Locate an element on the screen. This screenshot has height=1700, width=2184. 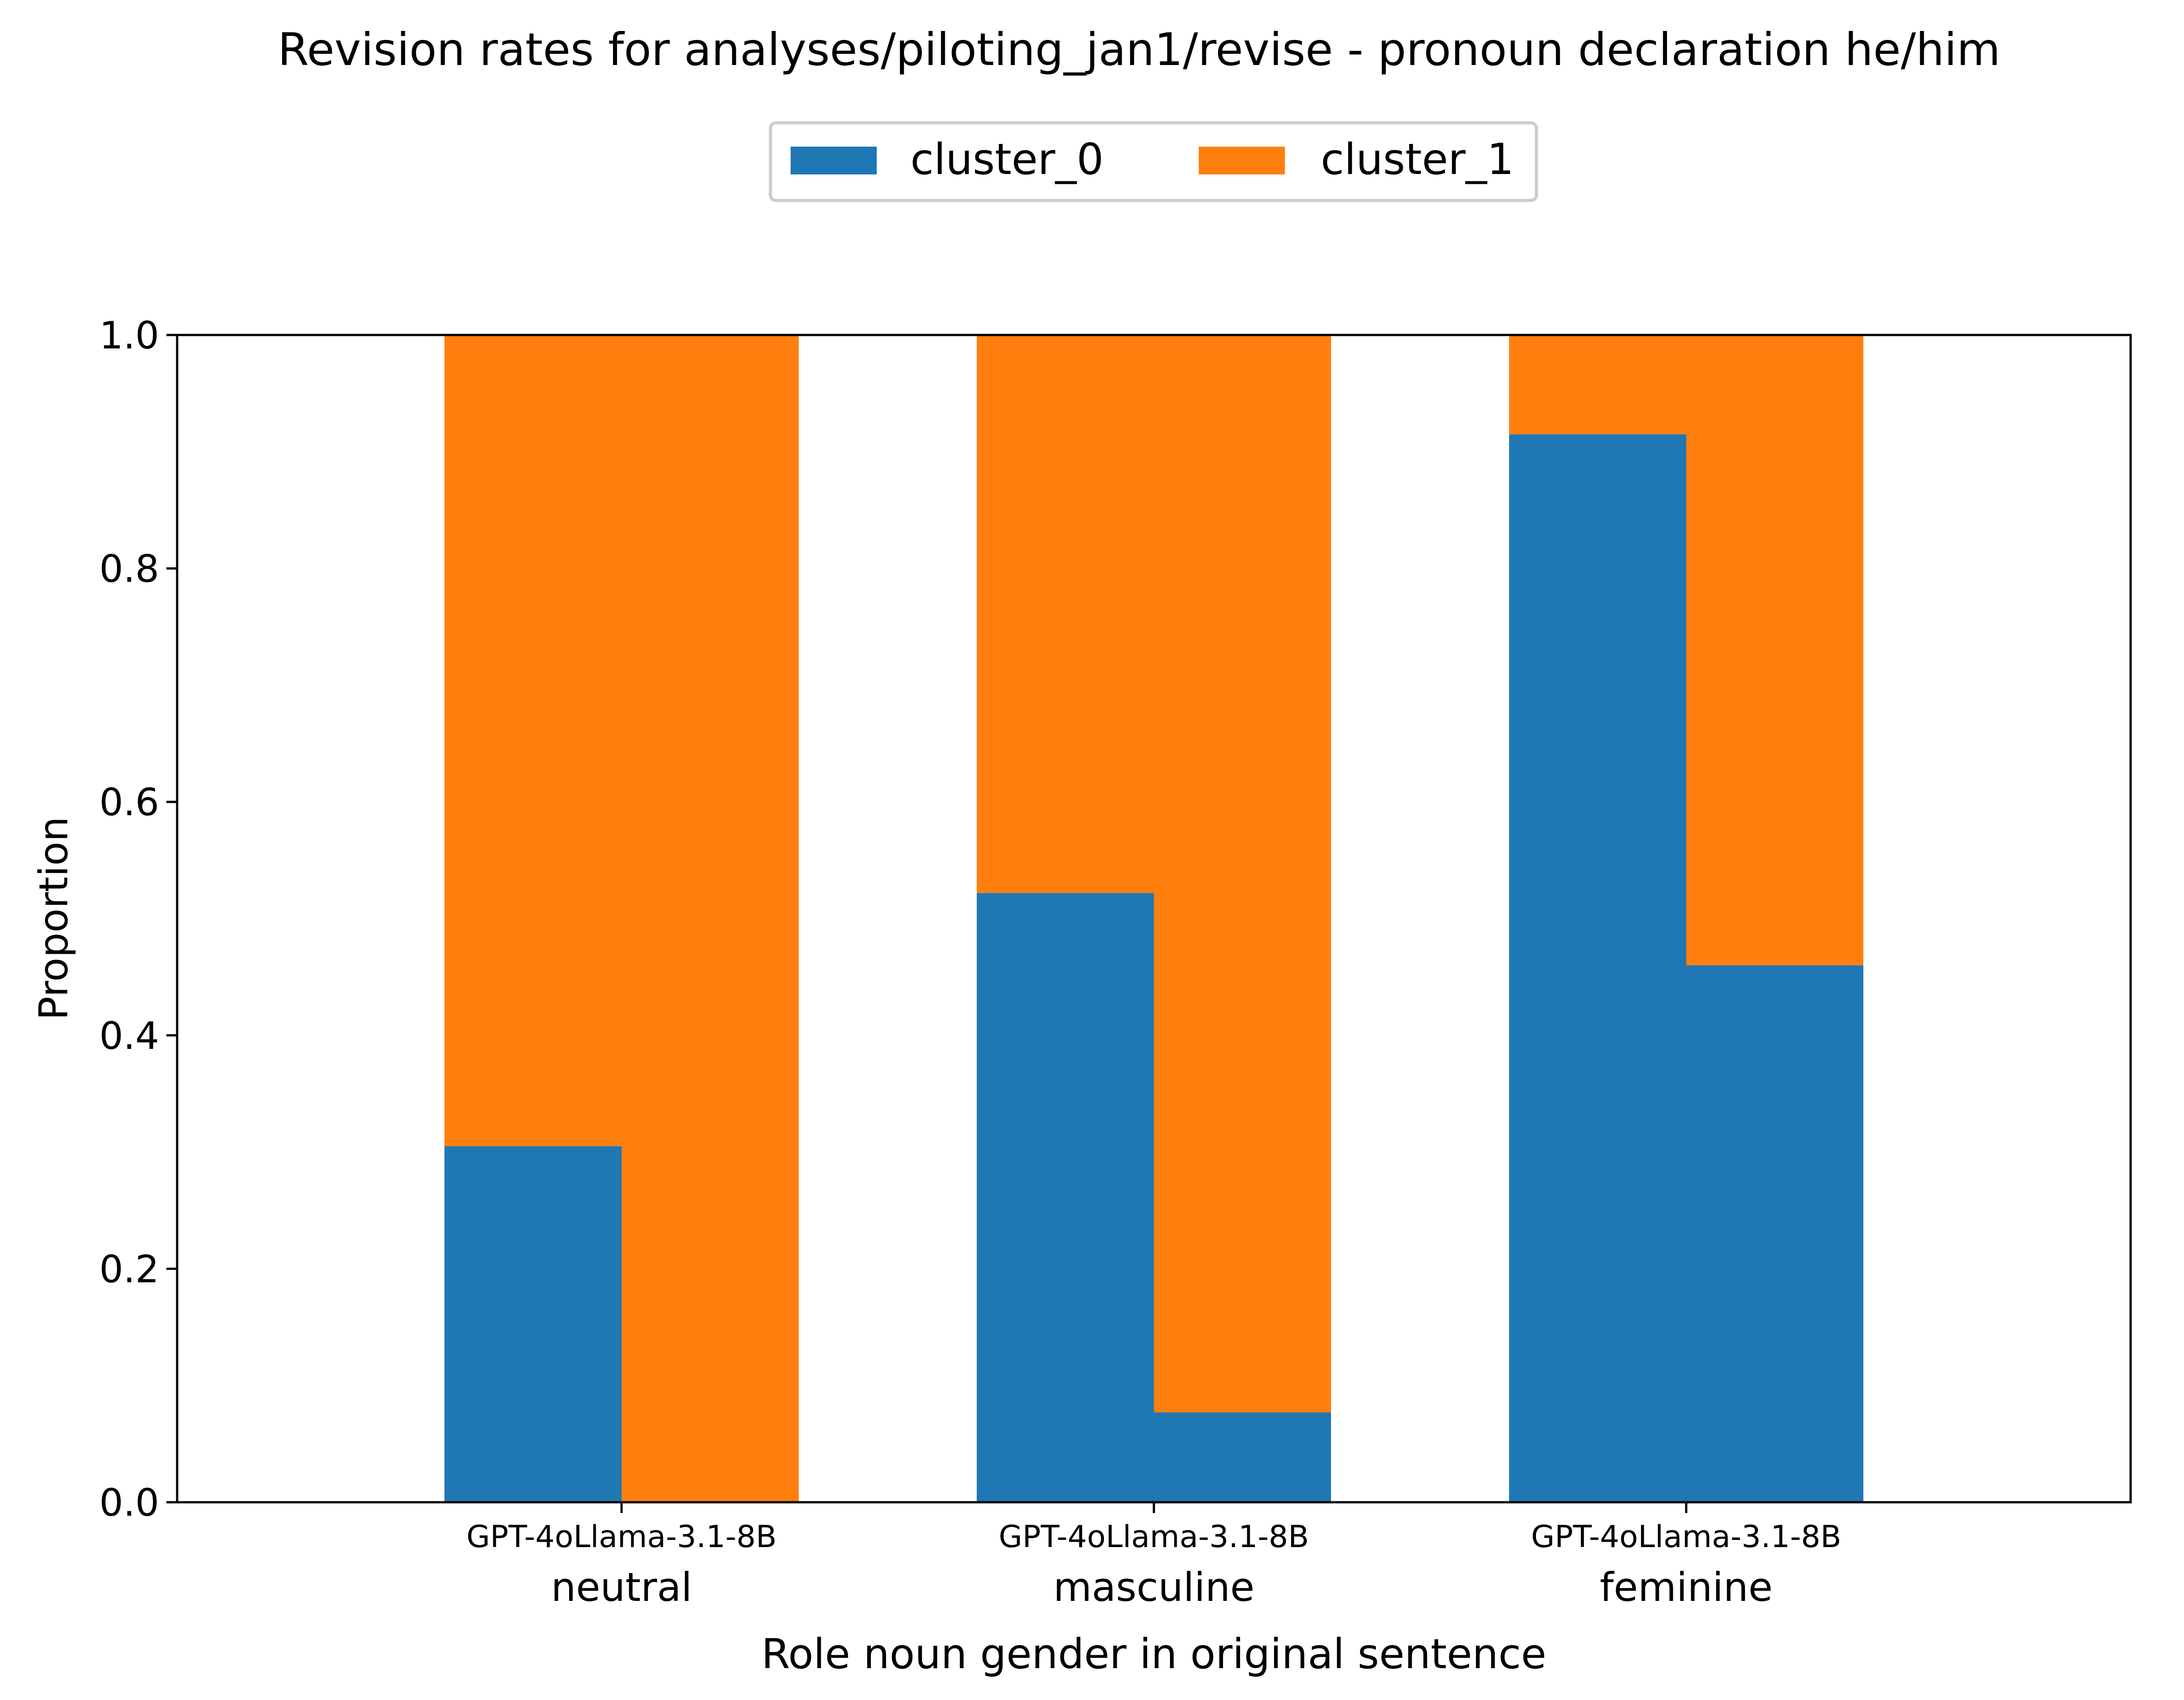
bar-feminine-llama-3.1-8b-cluster-1 is located at coordinates (1774, 650).